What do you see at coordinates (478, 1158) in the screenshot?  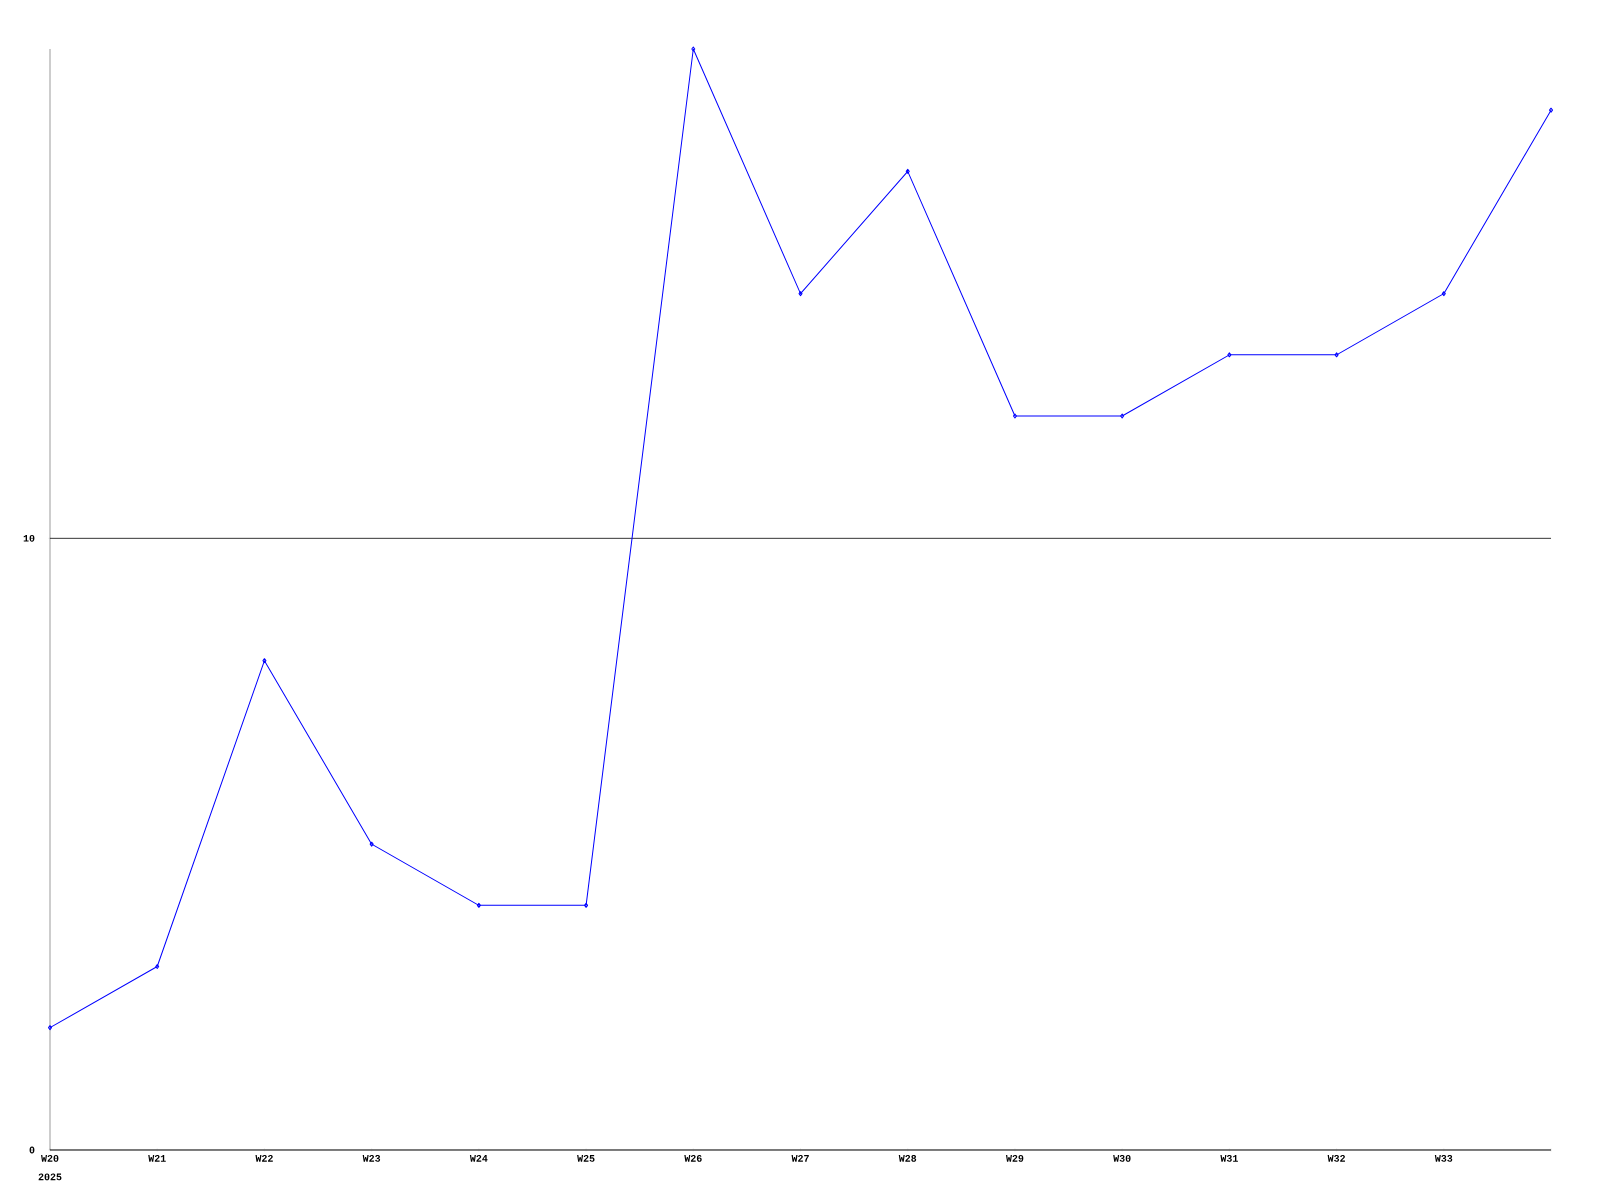 I see `x-tick-label: W24` at bounding box center [478, 1158].